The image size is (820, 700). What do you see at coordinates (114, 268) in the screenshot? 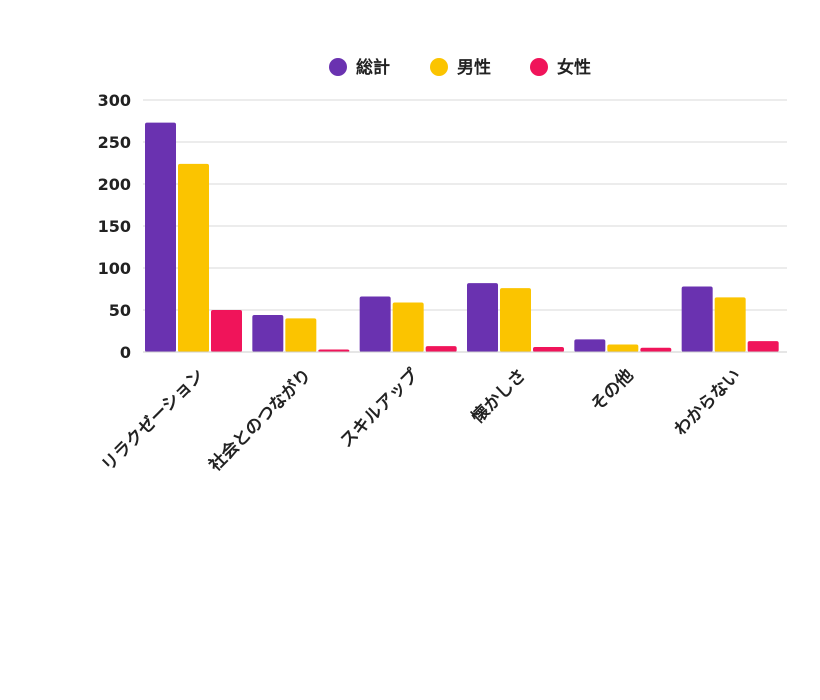
I see `y-tick-label: 100` at bounding box center [114, 268].